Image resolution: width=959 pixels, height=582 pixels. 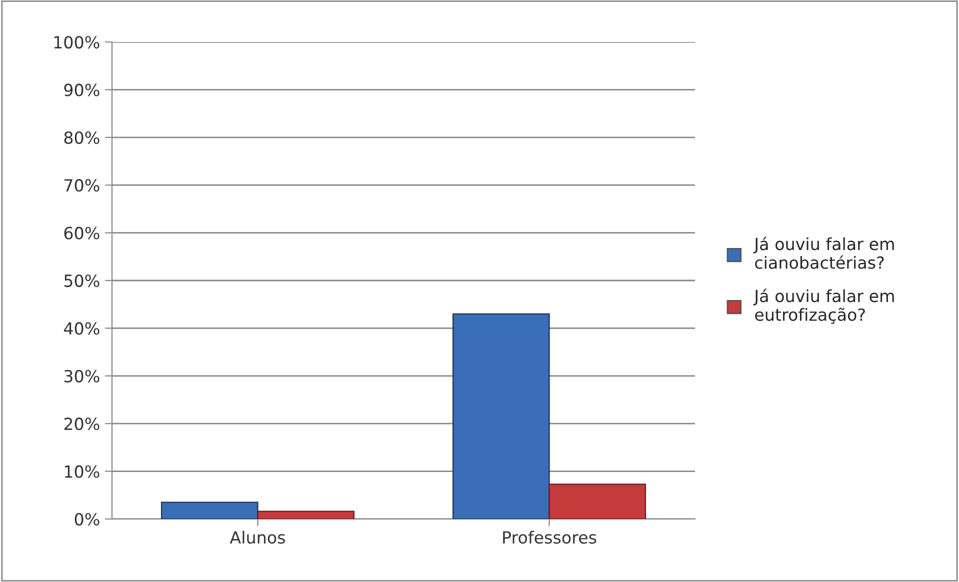 I want to click on y-tick-label: 80%, so click(x=82, y=137).